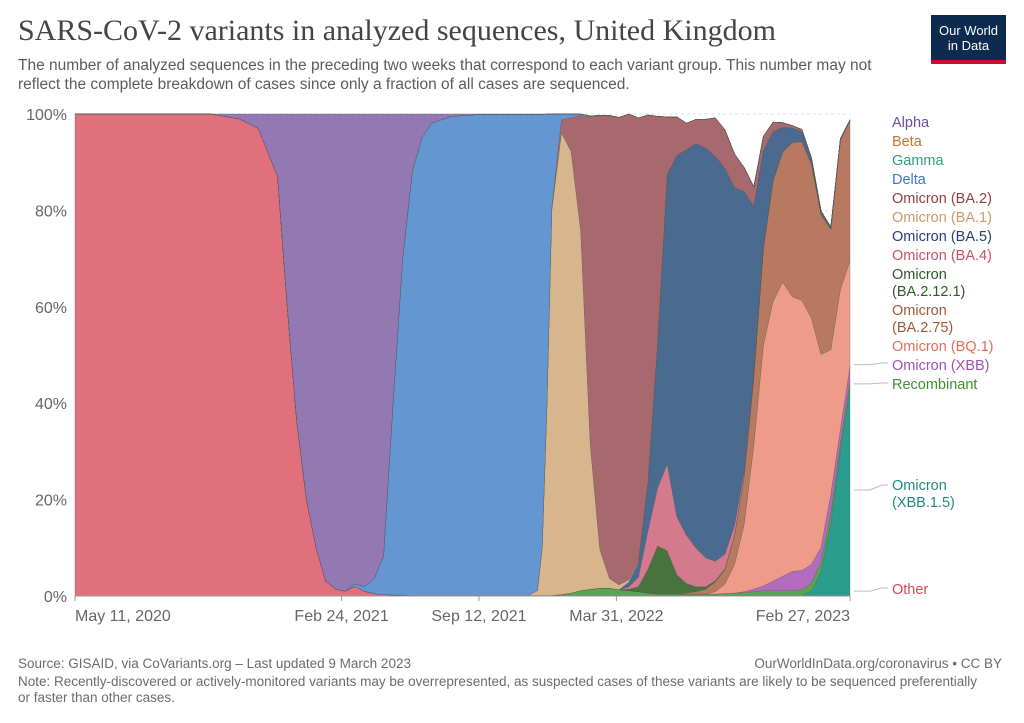 The image size is (1024, 723). I want to click on legend-item-omicron-ba-2-12-1: Omicron(BA.2.12.1), so click(928, 283).